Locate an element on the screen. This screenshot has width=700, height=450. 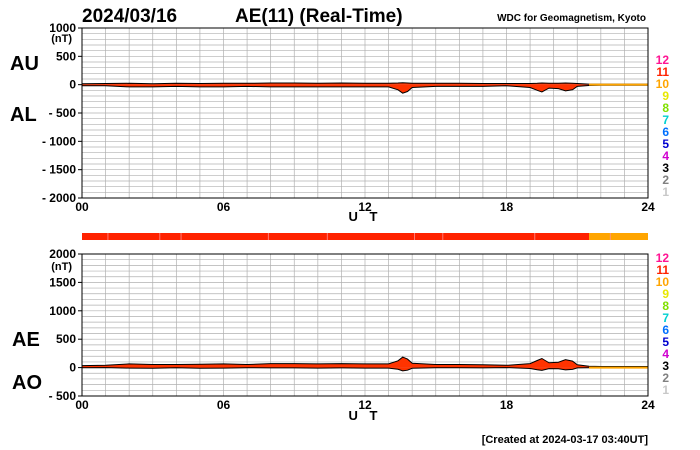
au-al-y-tick-label: - 2000 is located at coordinates (59, 198).